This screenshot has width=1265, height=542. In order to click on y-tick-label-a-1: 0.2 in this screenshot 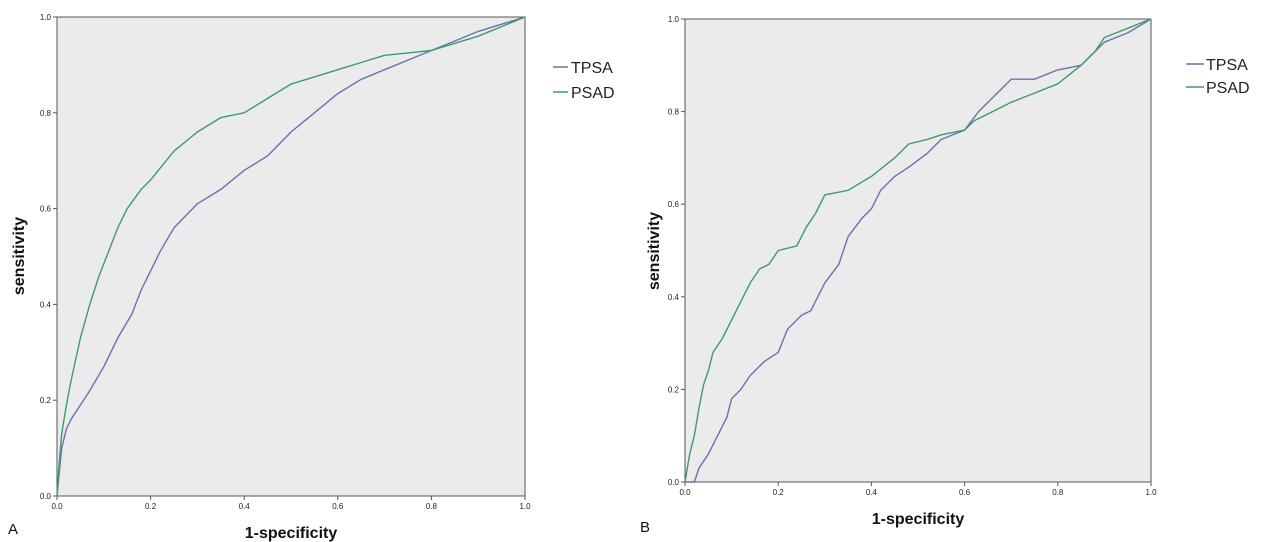, I will do `click(46, 400)`.